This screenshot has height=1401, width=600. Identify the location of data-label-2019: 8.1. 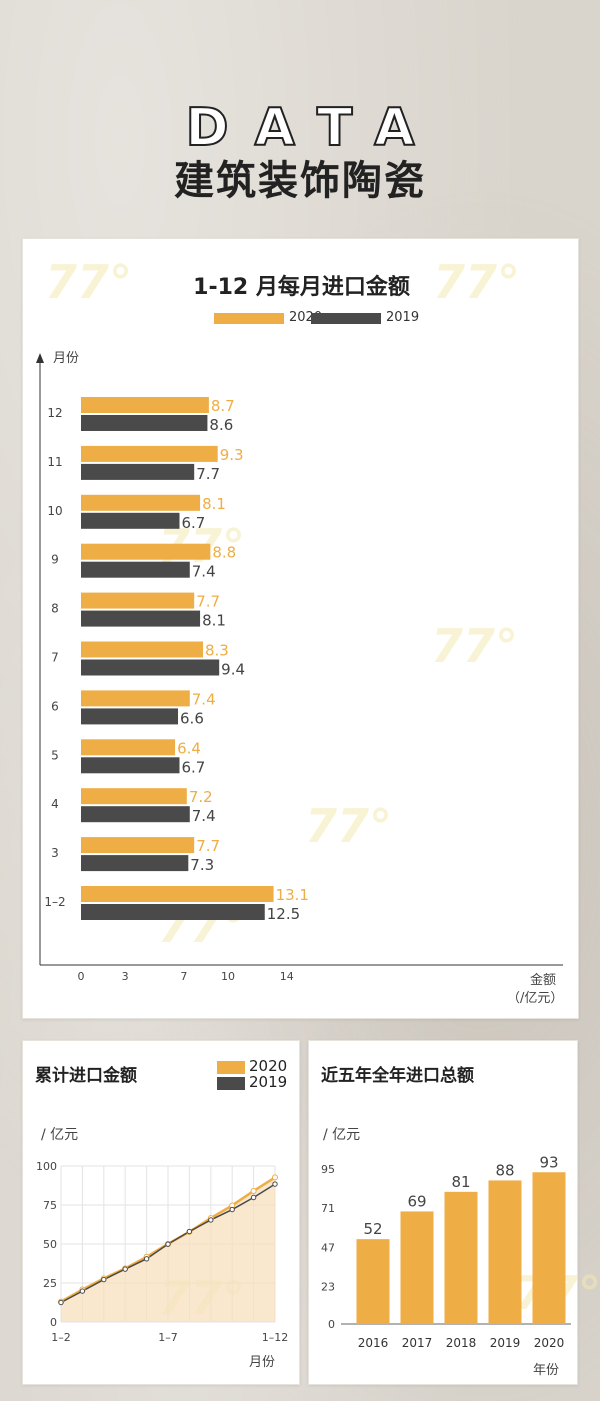
(214, 621).